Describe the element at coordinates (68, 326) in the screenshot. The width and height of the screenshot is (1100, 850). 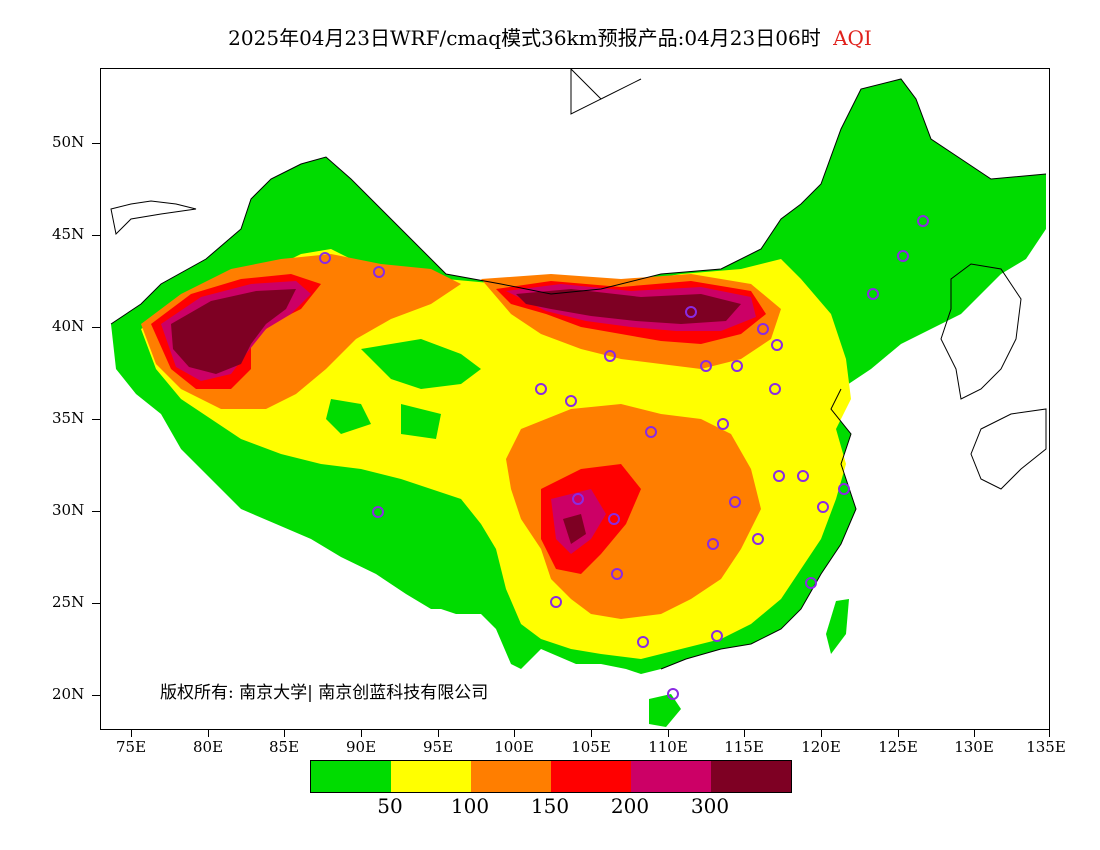
I see `lat-label-40n: 40N` at that location.